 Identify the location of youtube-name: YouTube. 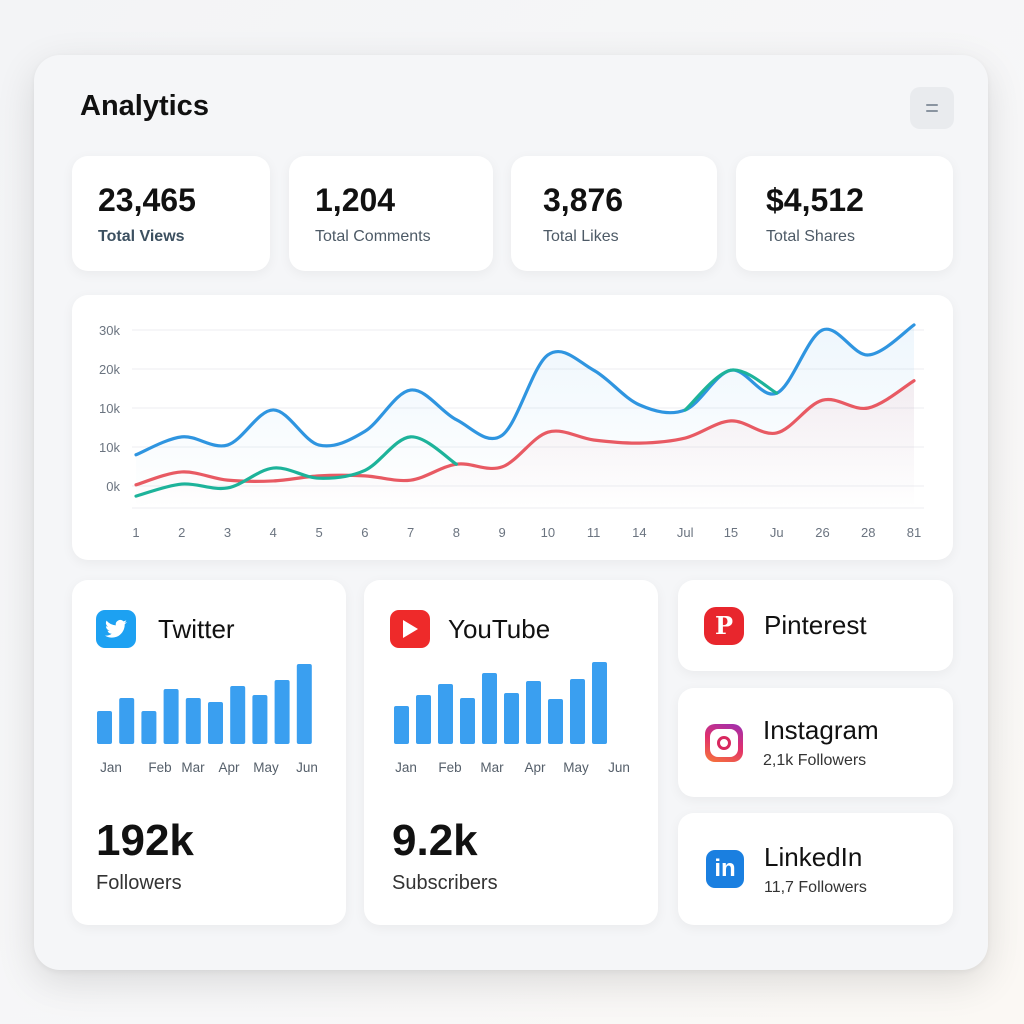
(499, 628).